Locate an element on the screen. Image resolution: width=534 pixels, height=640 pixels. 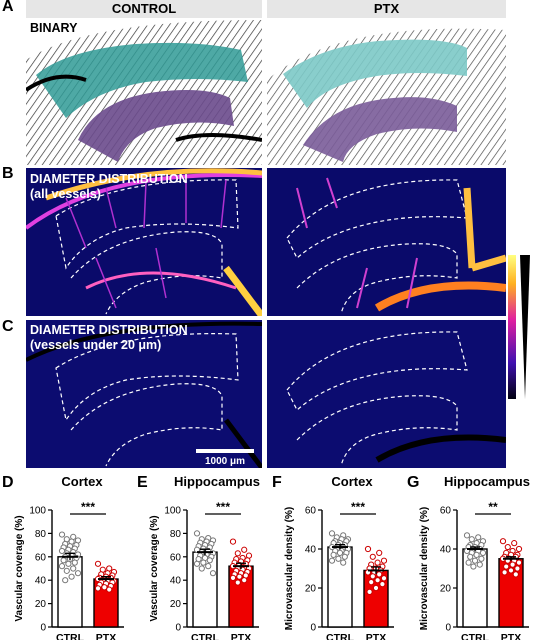
diameter-small-control-image is located at coordinates (144, 394).